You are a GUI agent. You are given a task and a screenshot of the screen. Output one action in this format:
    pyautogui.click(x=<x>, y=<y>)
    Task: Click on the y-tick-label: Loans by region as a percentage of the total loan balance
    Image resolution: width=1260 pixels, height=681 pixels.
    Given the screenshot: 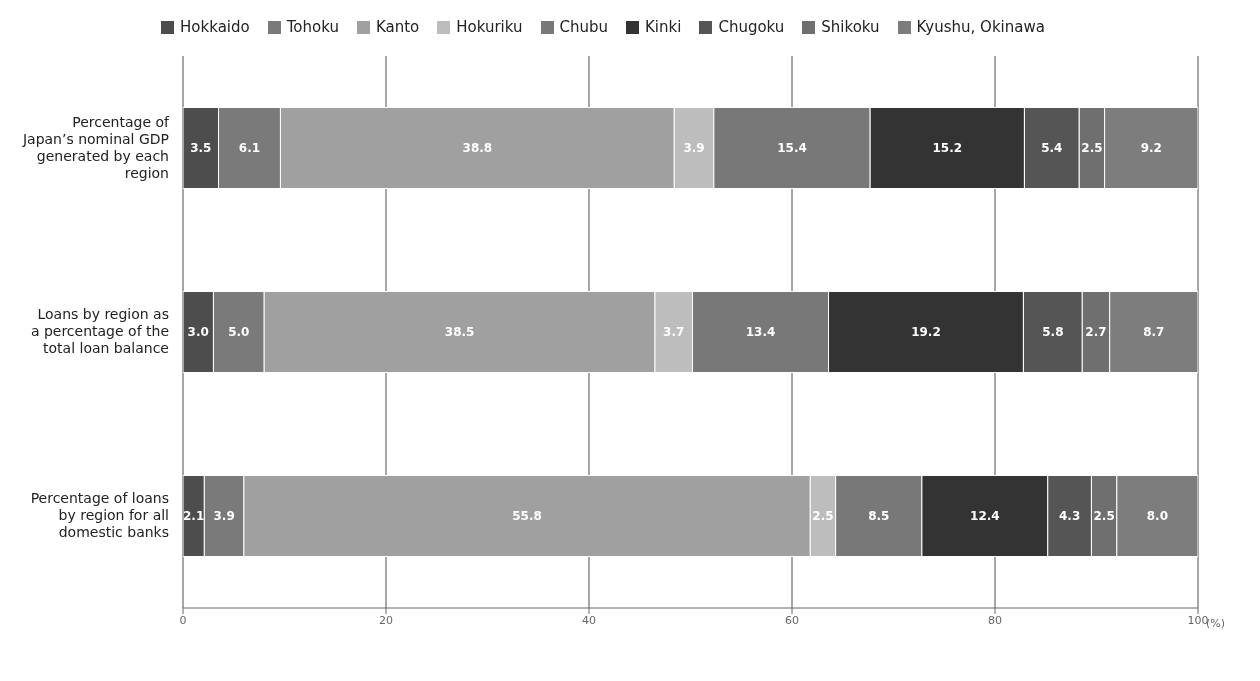 What is the action you would take?
    pyautogui.click(x=99, y=331)
    